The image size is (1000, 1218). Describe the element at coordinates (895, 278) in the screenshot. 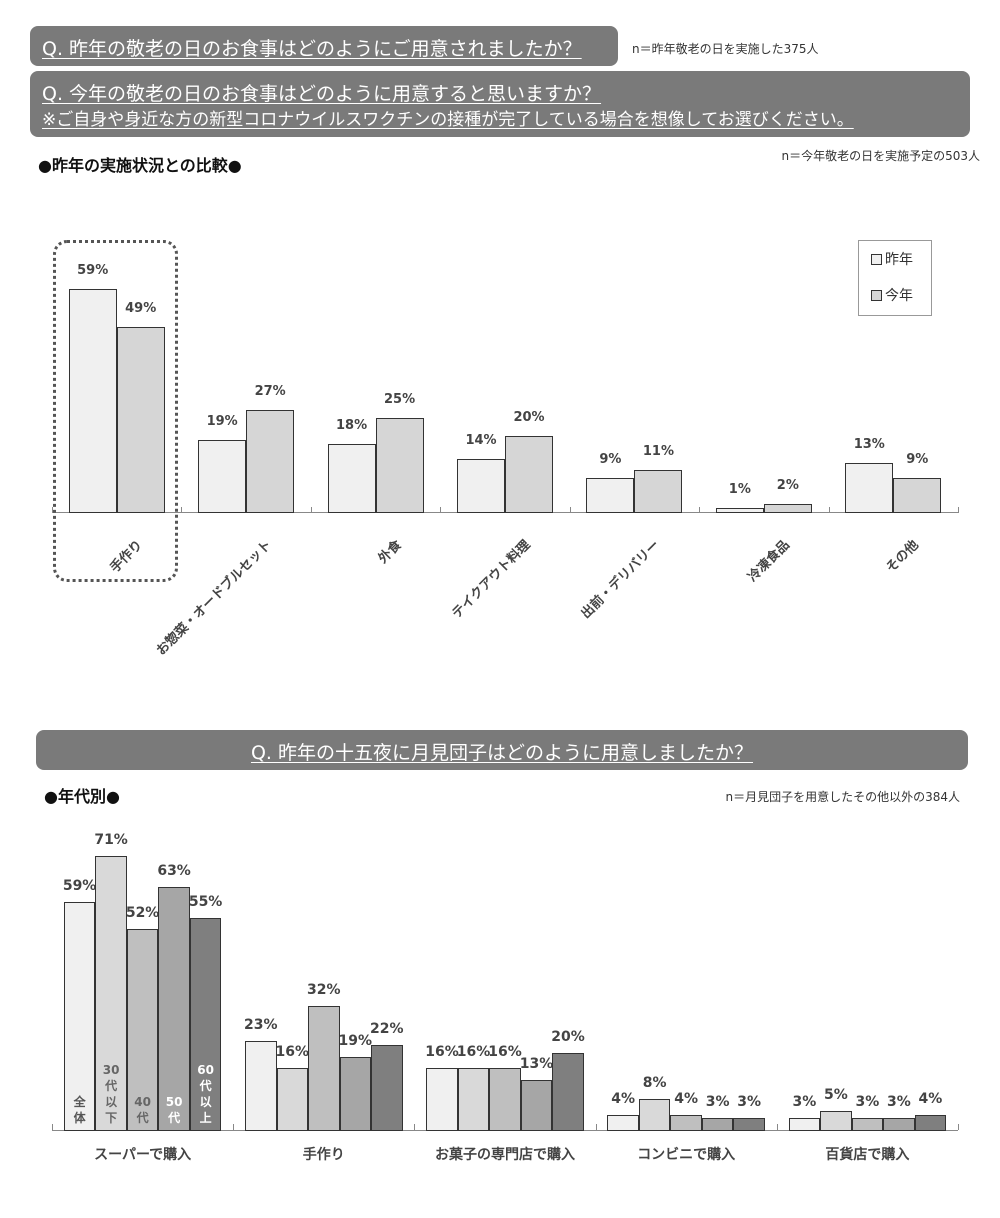

I see `chart-legend: 昨年 今年` at that location.